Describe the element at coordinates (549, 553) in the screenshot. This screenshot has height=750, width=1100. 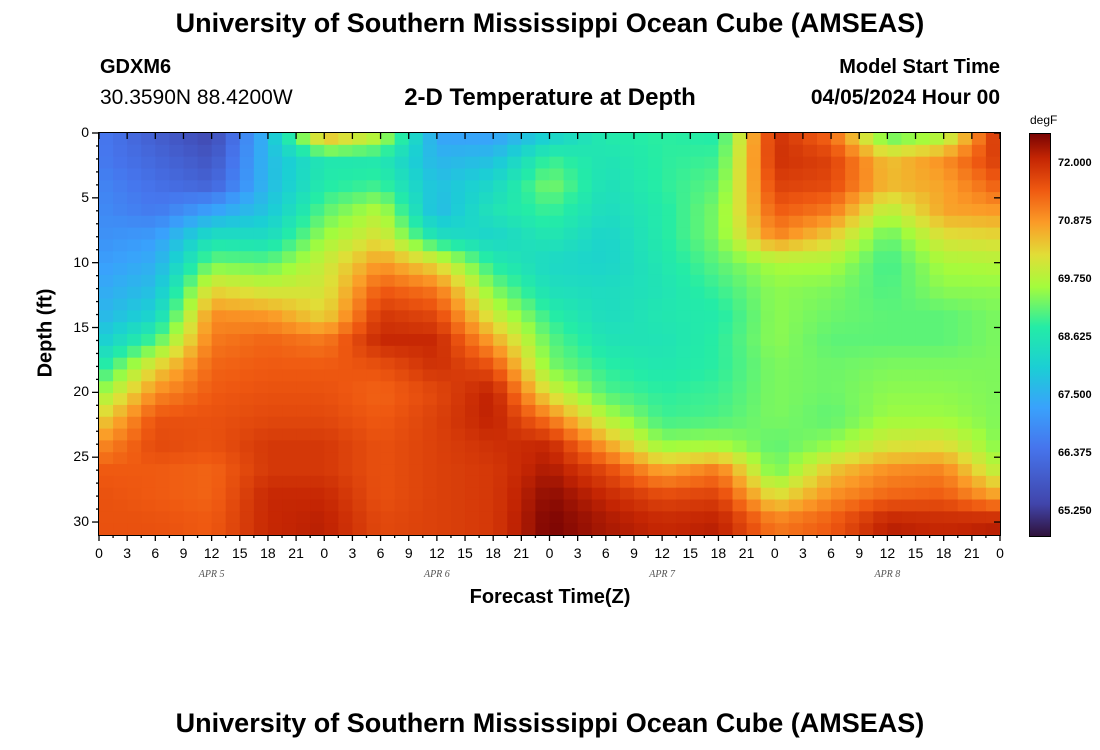
I see `x-tick-label: 0` at that location.